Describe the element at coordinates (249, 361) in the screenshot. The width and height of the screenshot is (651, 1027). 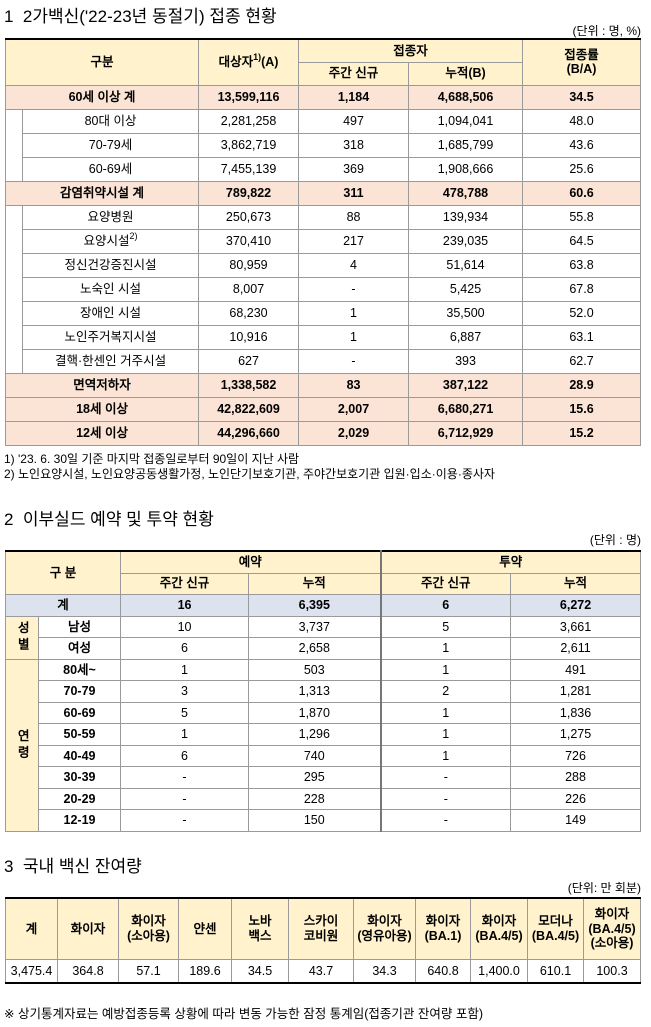
I see `cell: 627` at that location.